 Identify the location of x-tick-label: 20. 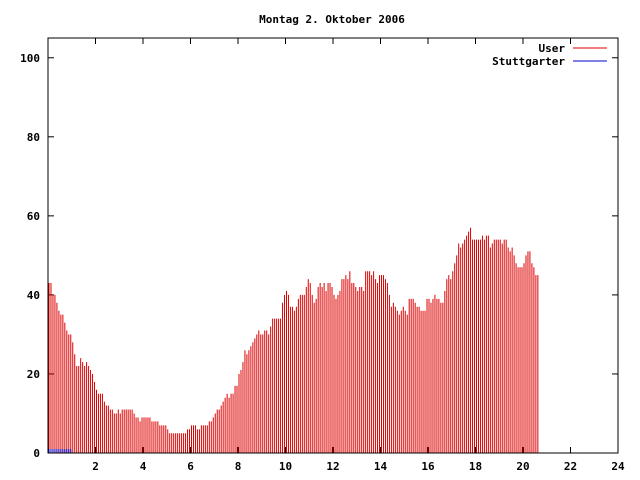
(522, 466).